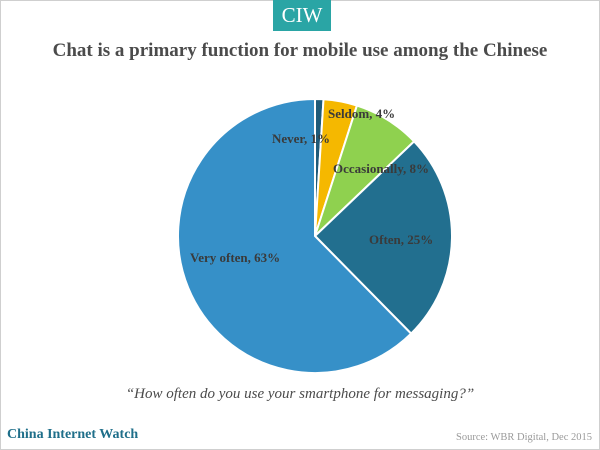 This screenshot has height=450, width=600. I want to click on ciw-badge: CIW, so click(302, 15).